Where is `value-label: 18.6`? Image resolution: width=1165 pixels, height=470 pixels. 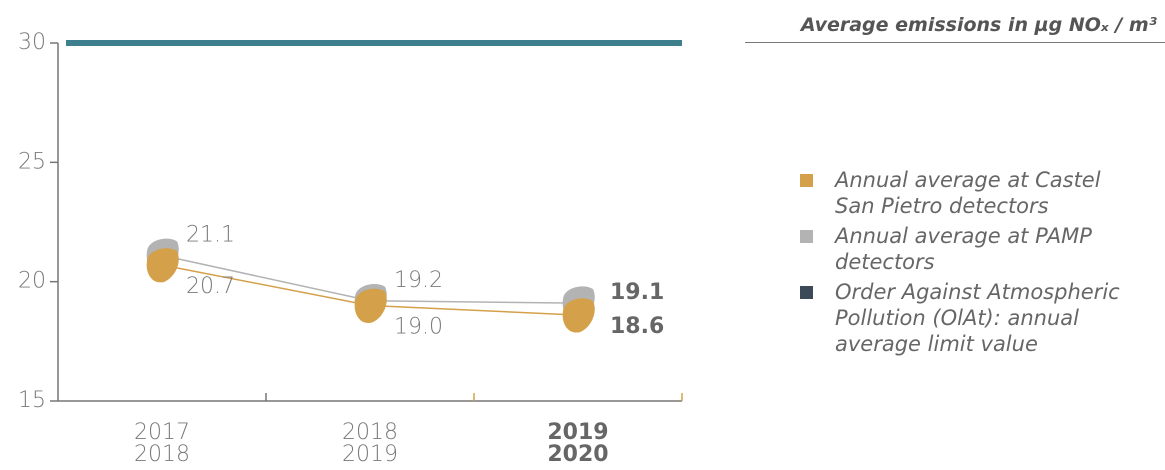 value-label: 18.6 is located at coordinates (637, 326).